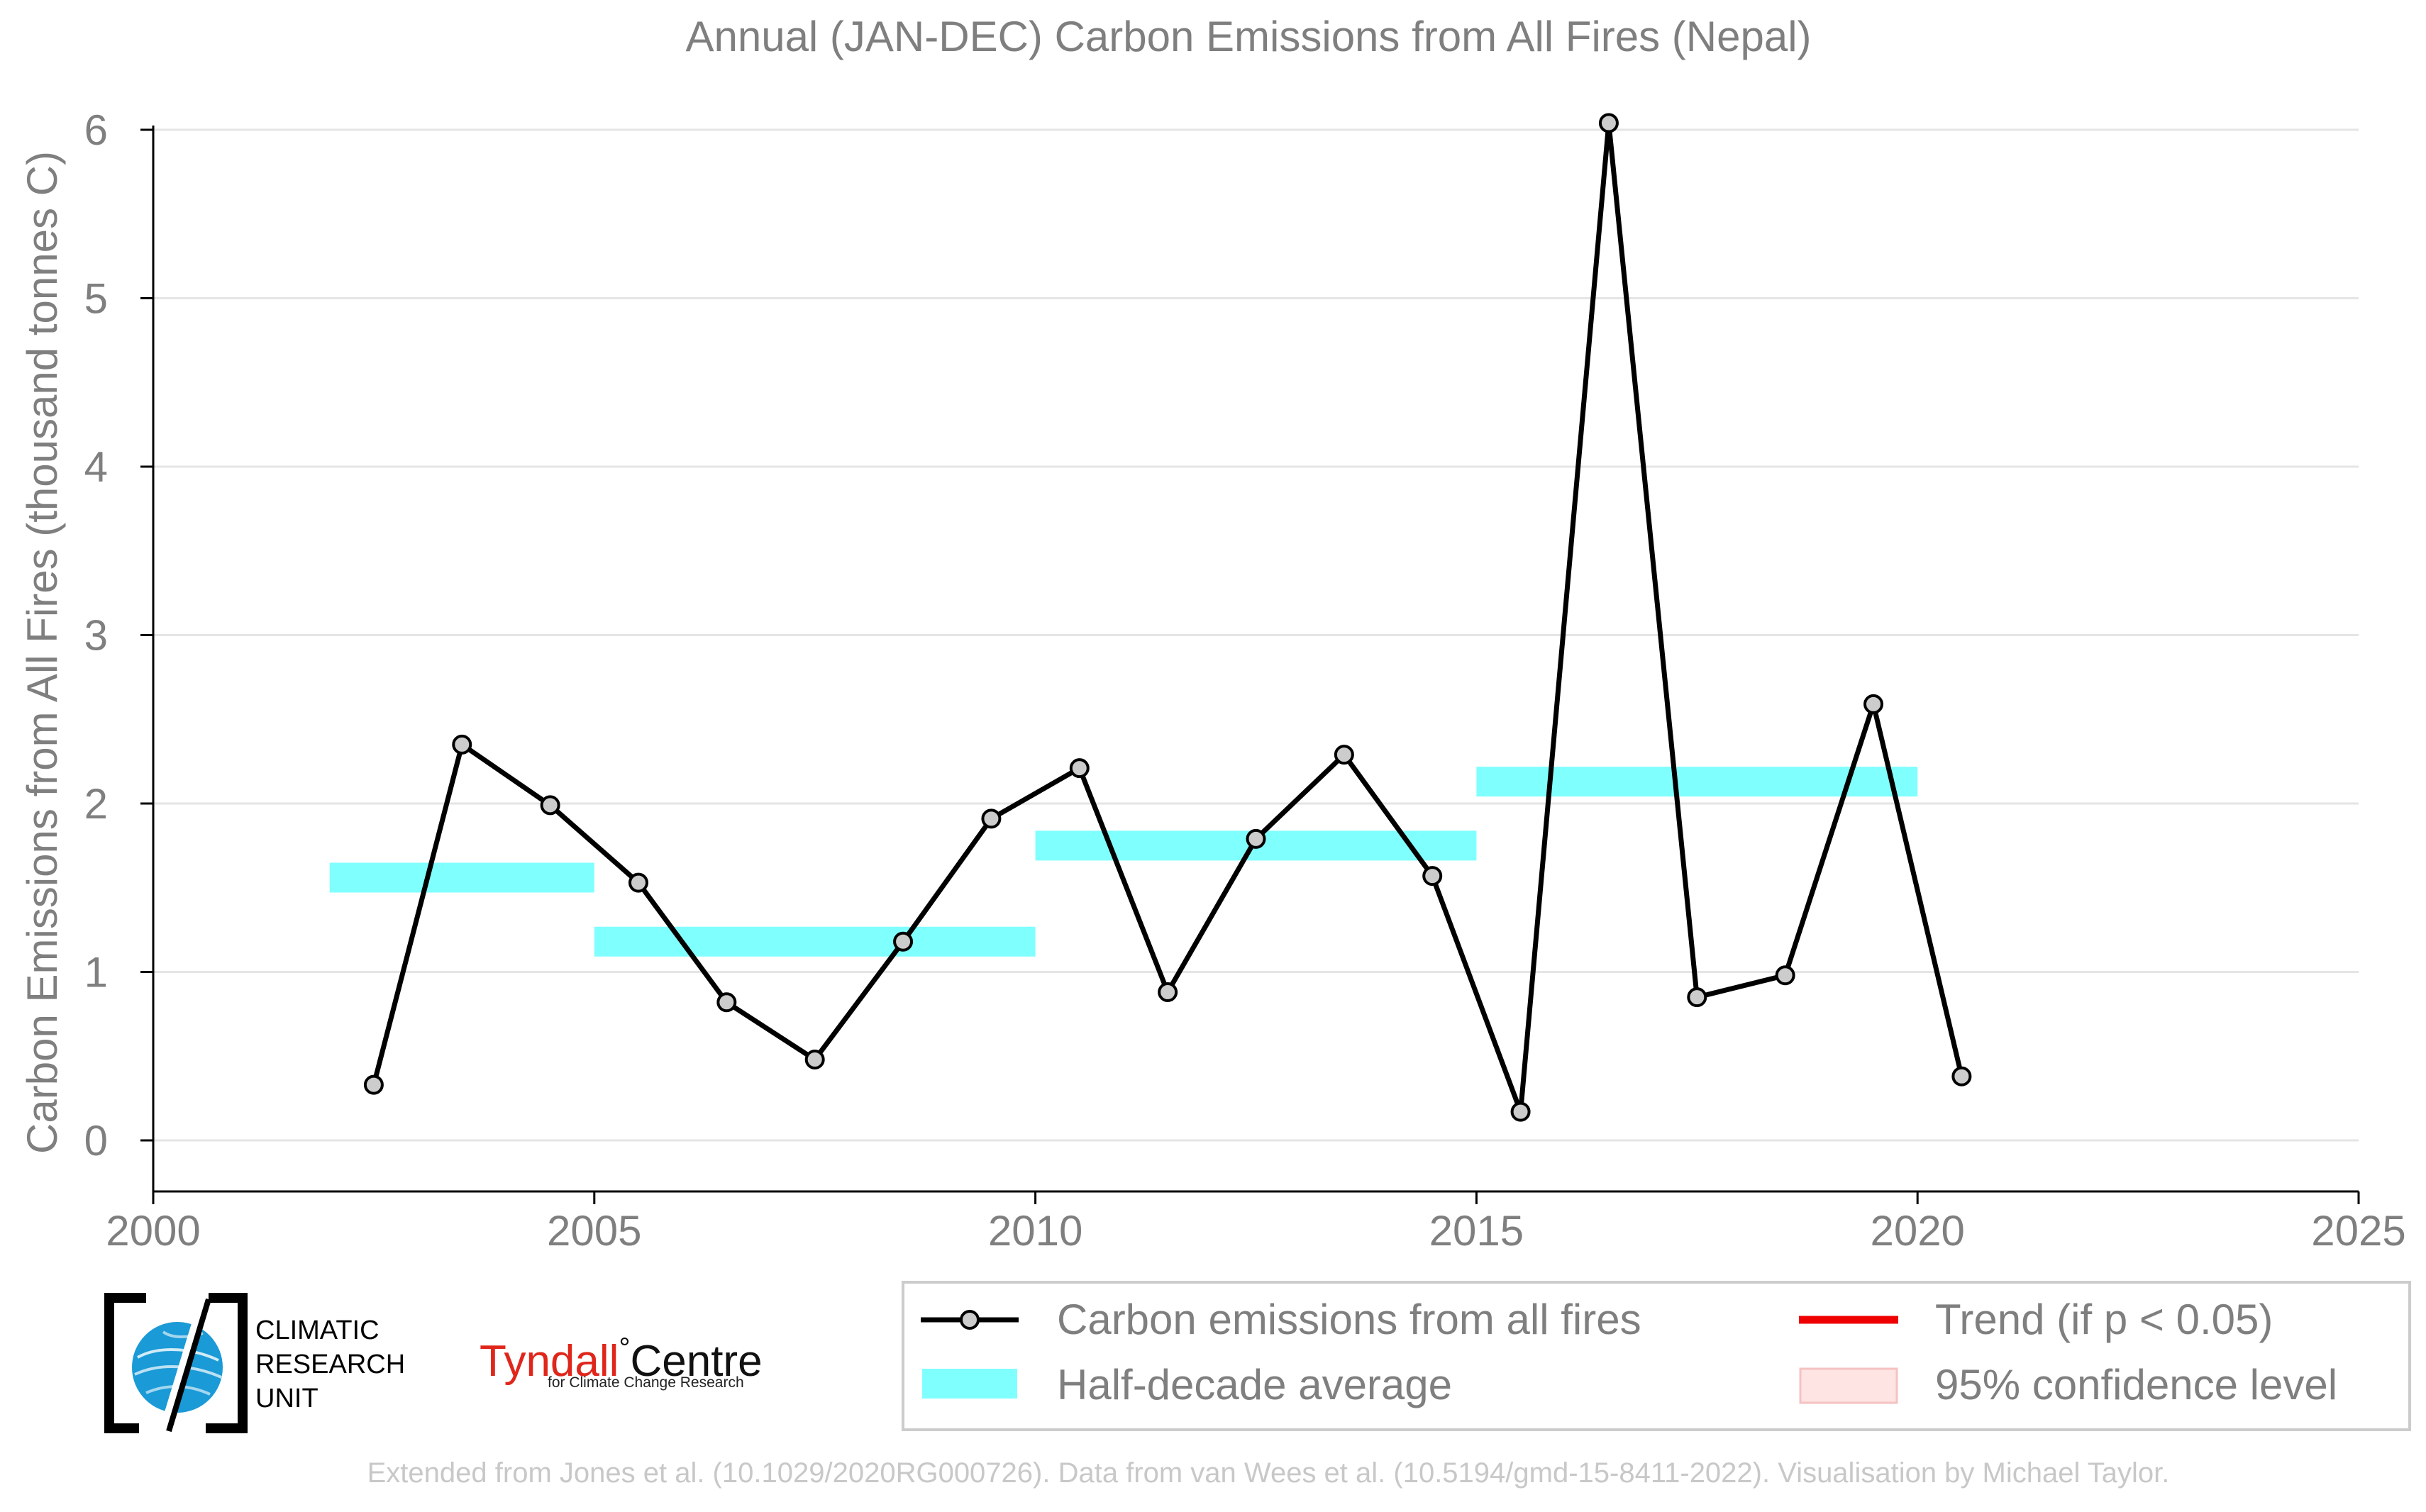 The width and height of the screenshot is (2426, 1512). Describe the element at coordinates (96, 467) in the screenshot. I see `y-tick-label: 4` at that location.